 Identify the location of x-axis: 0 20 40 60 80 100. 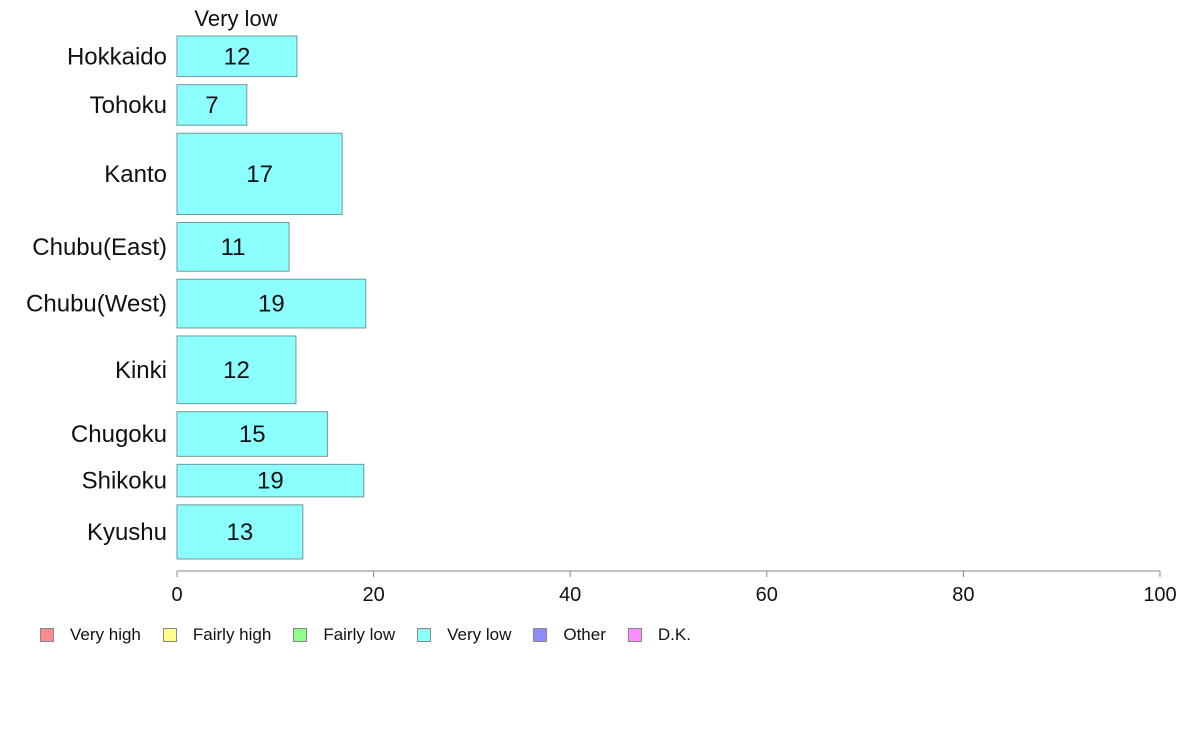
(674, 588).